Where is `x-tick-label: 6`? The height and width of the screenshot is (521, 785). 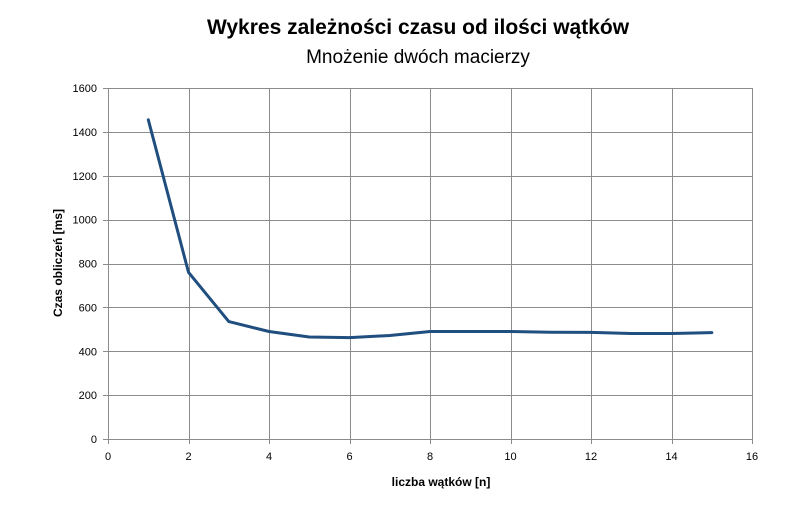
x-tick-label: 6 is located at coordinates (349, 457).